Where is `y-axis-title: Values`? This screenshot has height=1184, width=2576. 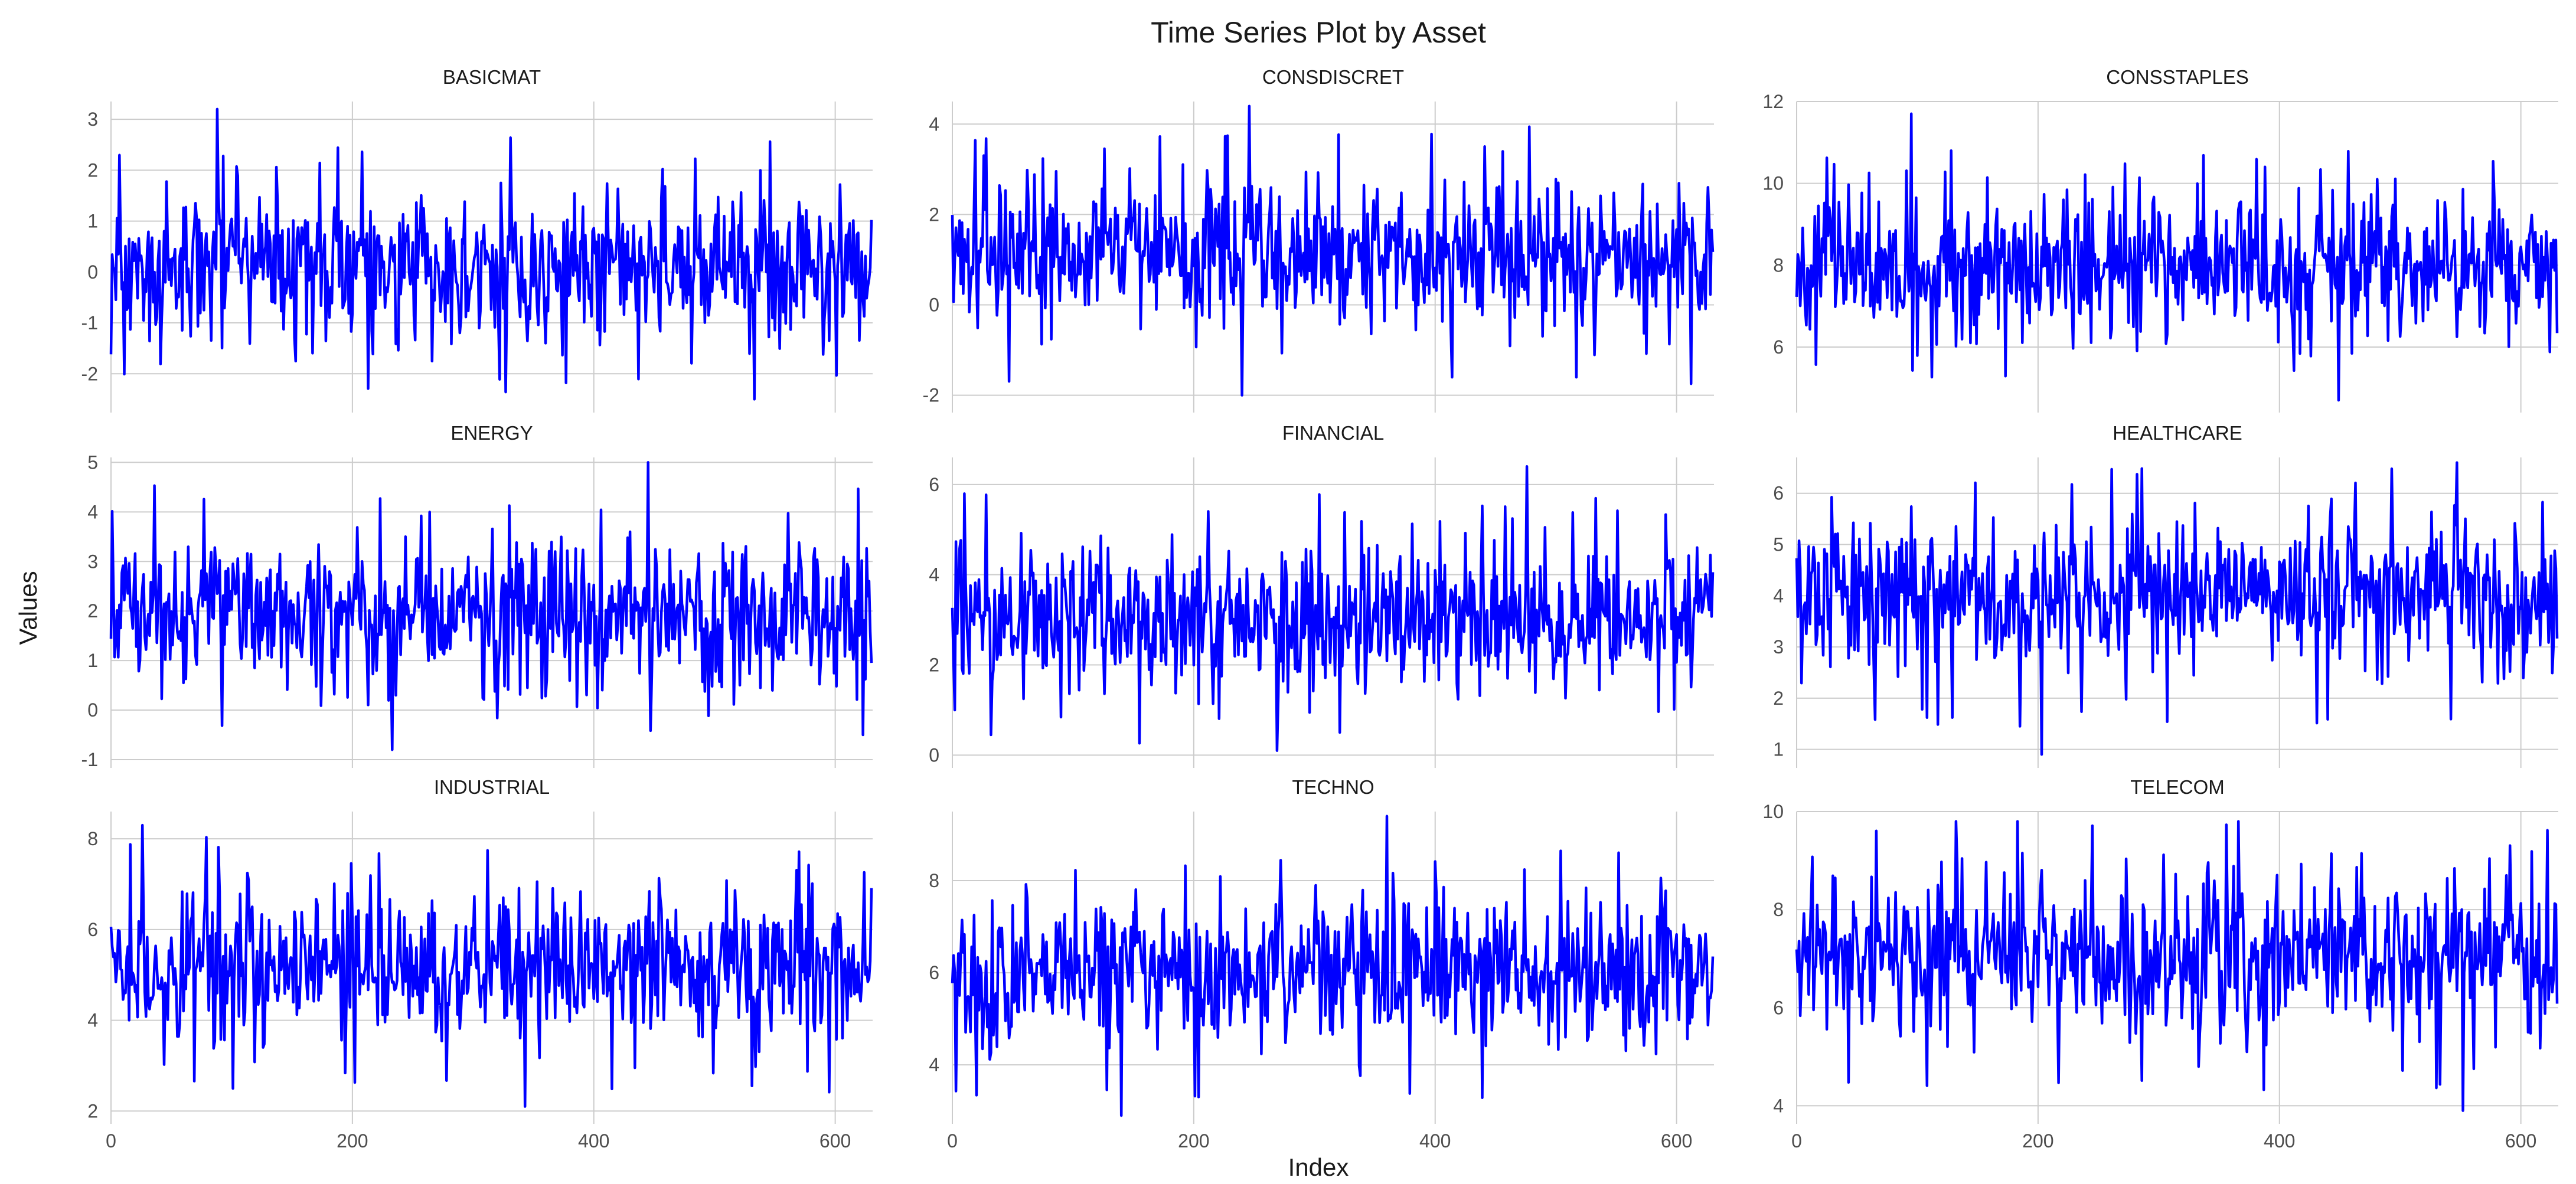
y-axis-title: Values is located at coordinates (28, 608).